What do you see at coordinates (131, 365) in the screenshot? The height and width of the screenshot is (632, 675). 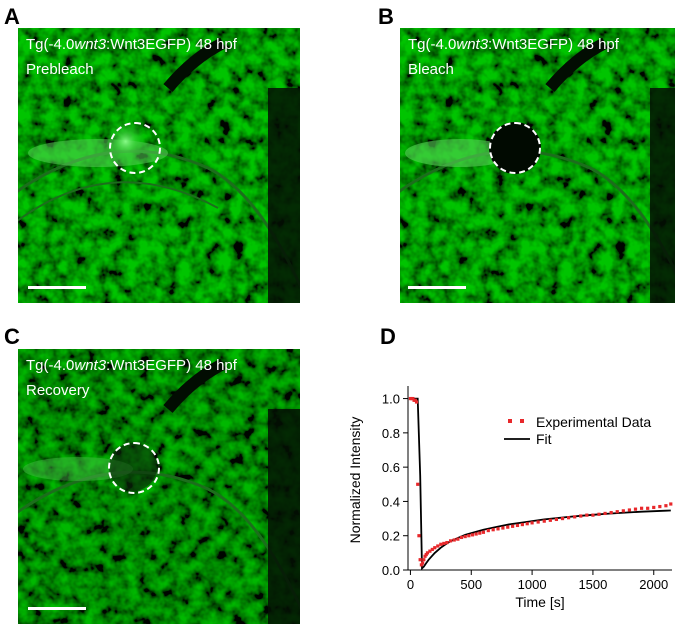 I see `panel-c-caption: Tg(-4.0wnt3:Wnt3EGFP) 48 hpf` at bounding box center [131, 365].